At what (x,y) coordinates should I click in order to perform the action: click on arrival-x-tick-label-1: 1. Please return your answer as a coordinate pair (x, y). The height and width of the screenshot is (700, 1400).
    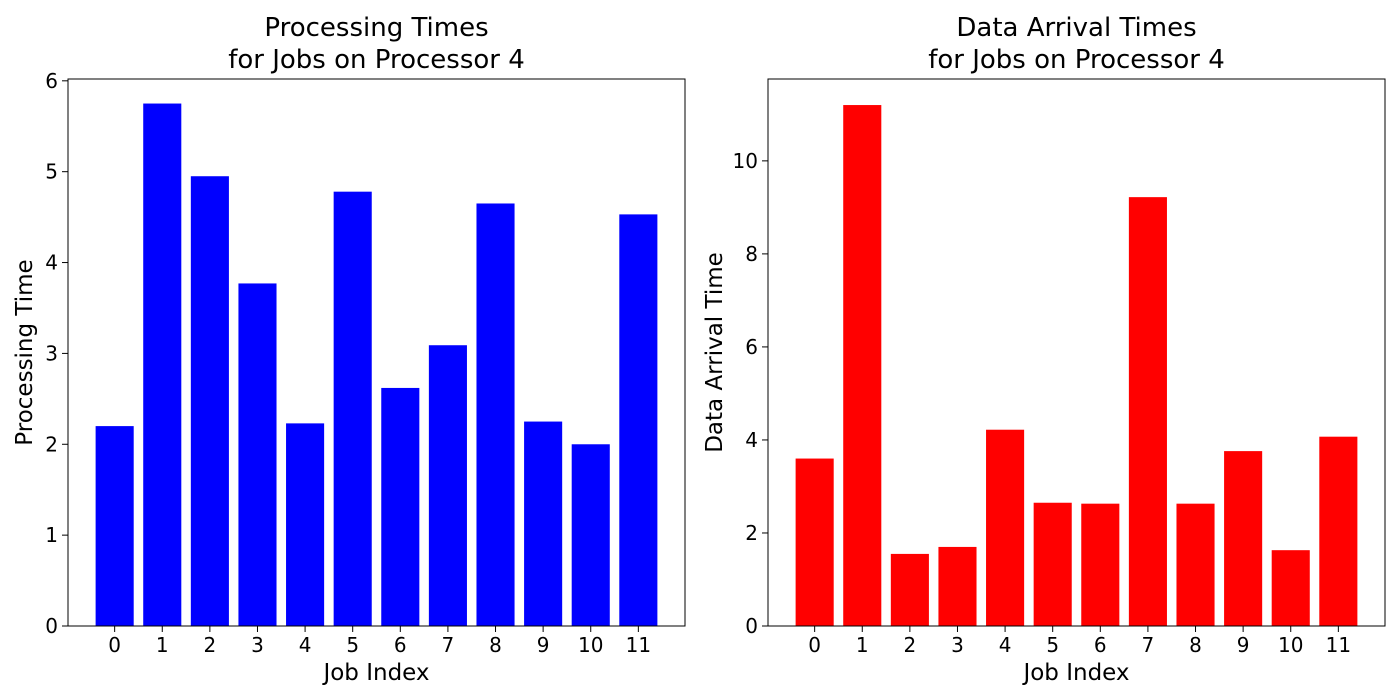
    Looking at the image, I should click on (862, 645).